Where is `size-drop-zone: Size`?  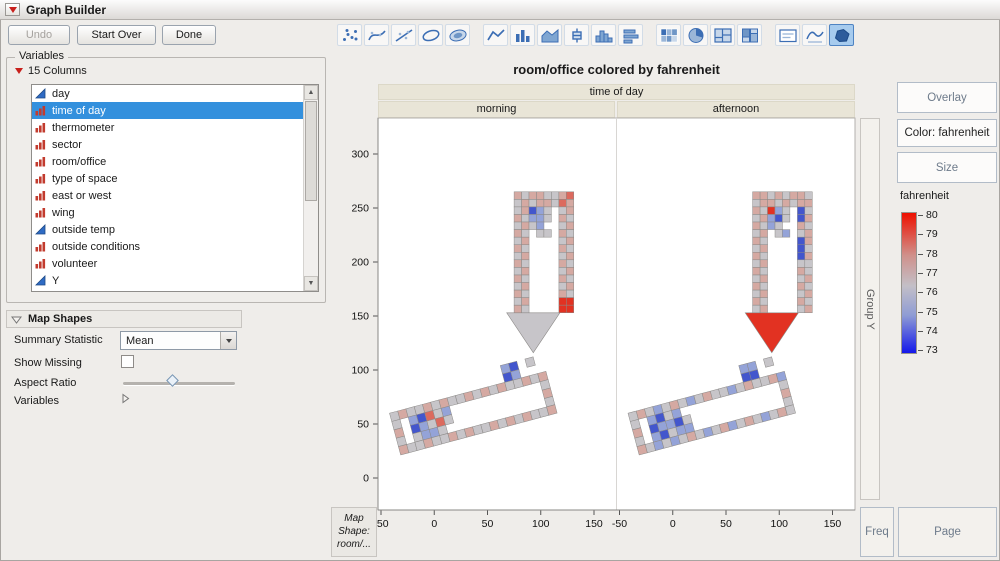
size-drop-zone: Size is located at coordinates (947, 167).